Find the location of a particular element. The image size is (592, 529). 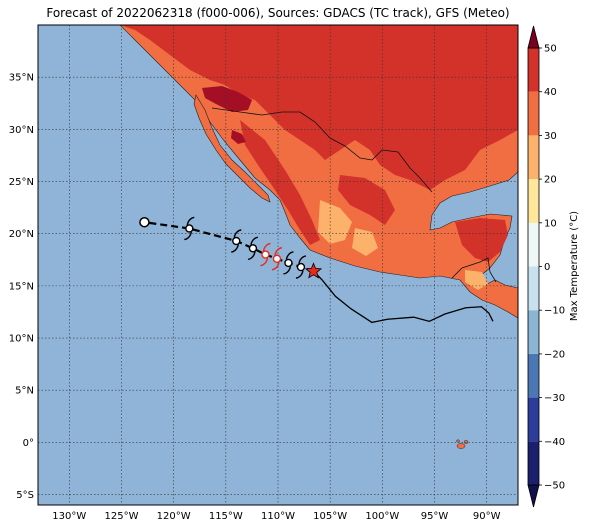

past-track is located at coordinates (403, 297).